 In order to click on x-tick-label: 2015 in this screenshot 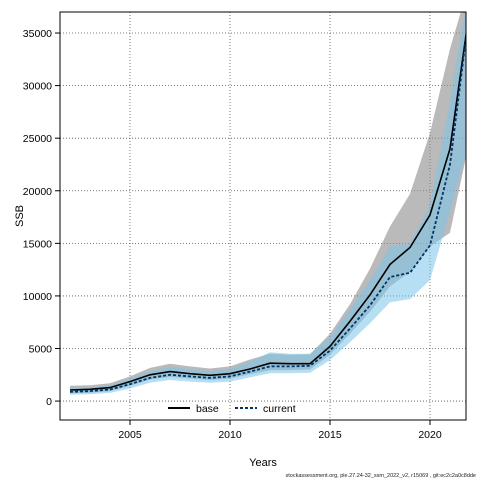, I will do `click(330, 435)`.